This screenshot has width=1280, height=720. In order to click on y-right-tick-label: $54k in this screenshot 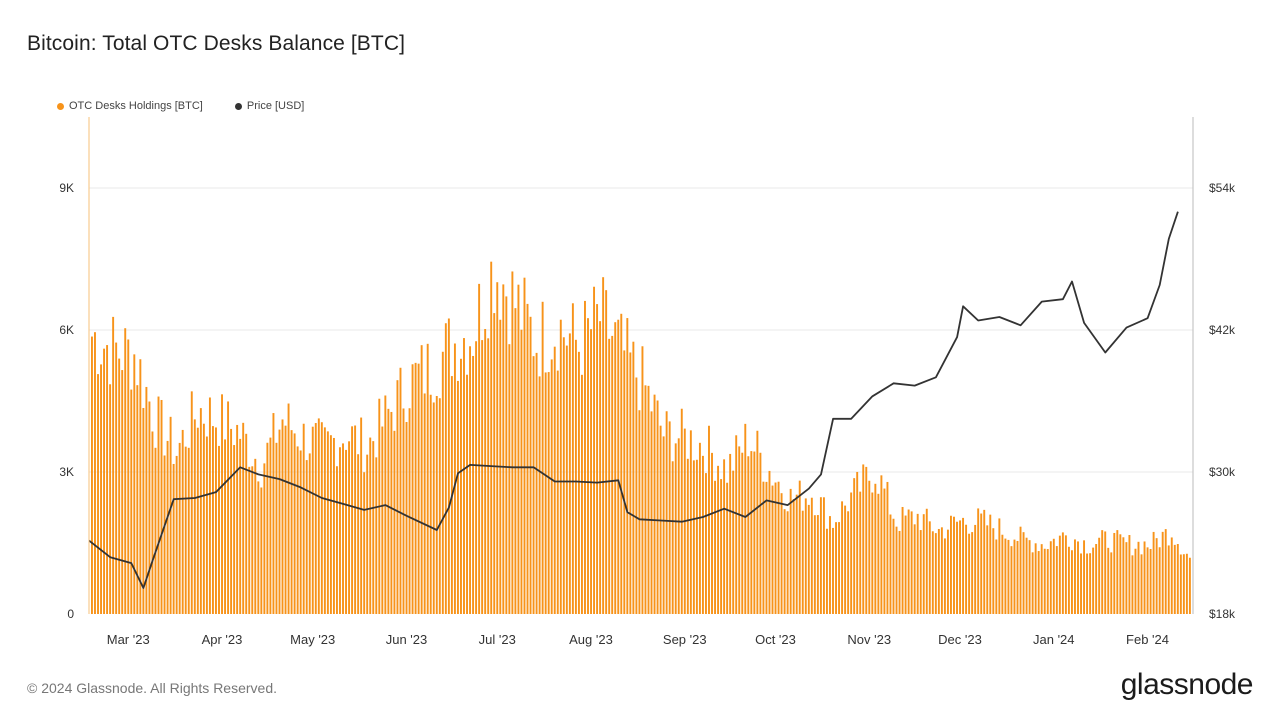, I will do `click(1222, 188)`.